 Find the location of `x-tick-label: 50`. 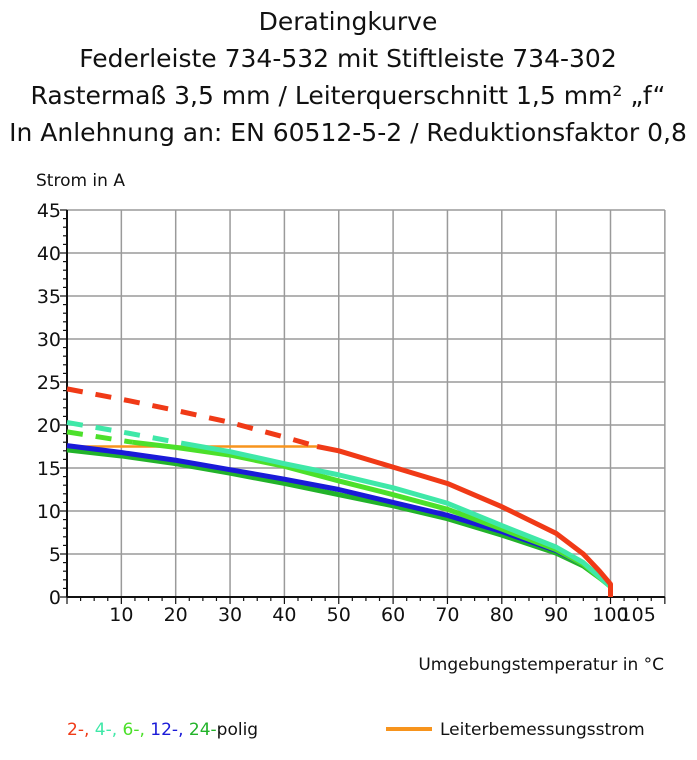

x-tick-label: 50 is located at coordinates (339, 615).